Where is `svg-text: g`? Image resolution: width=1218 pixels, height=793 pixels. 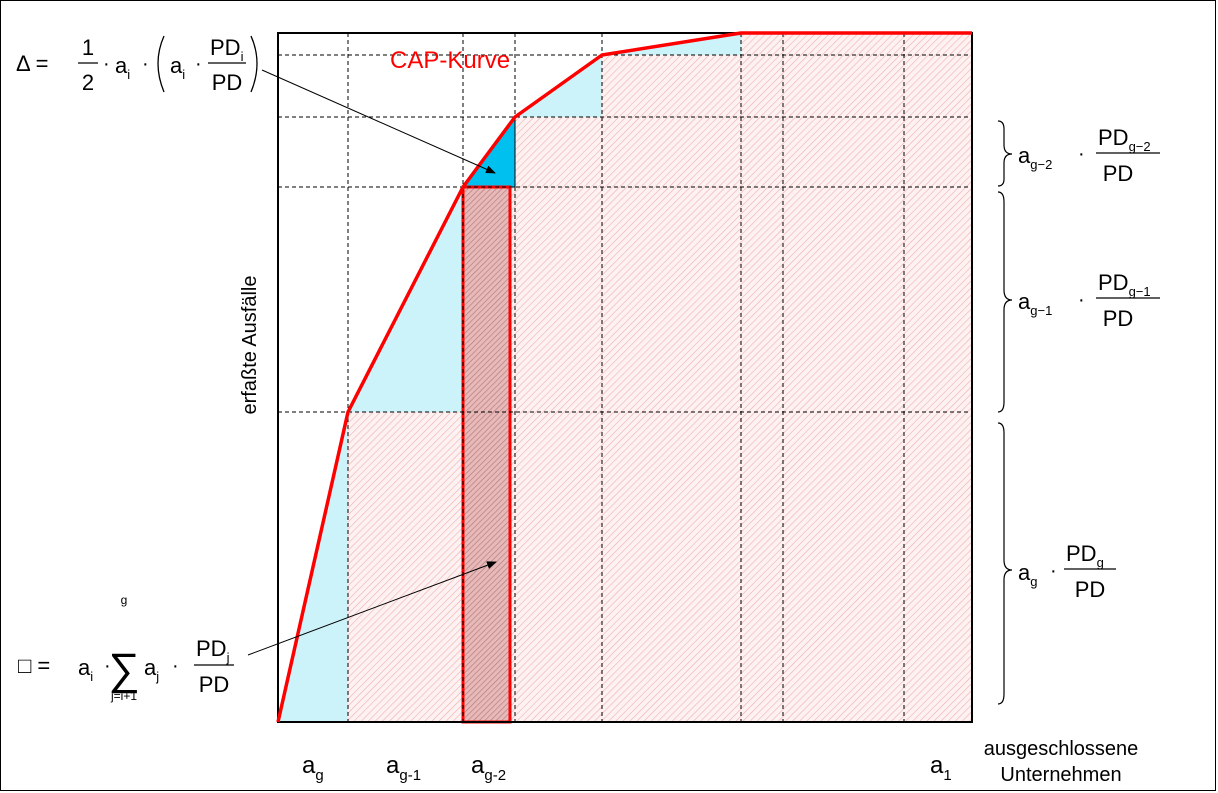
svg-text: g is located at coordinates (124, 600).